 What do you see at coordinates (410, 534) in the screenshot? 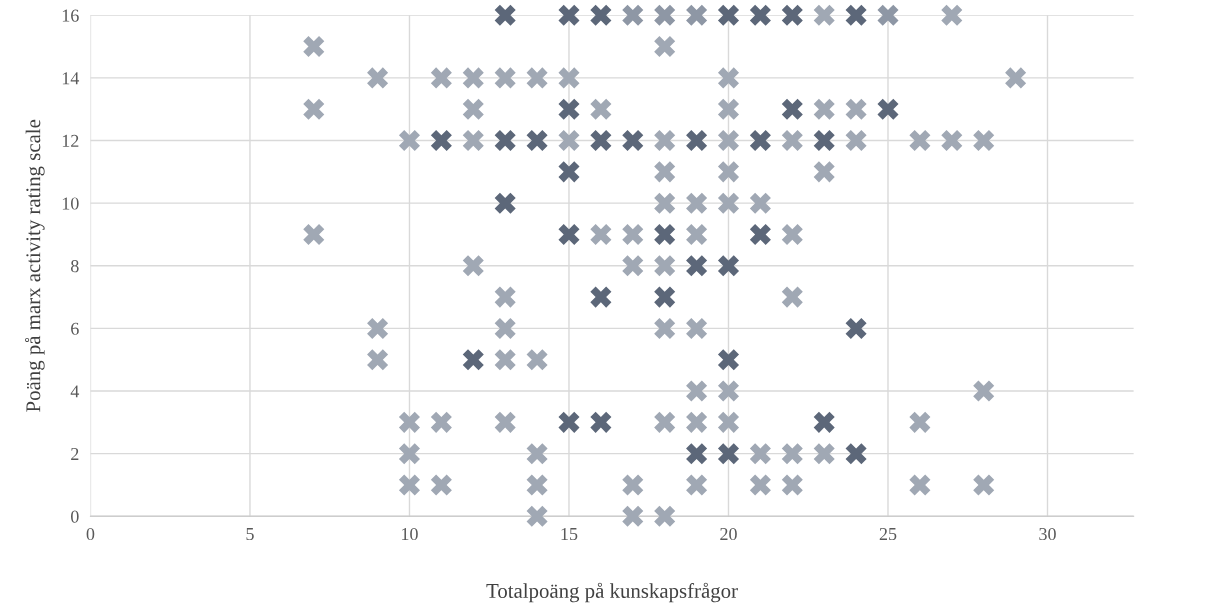
I see `x-tick-label: 10` at bounding box center [410, 534].